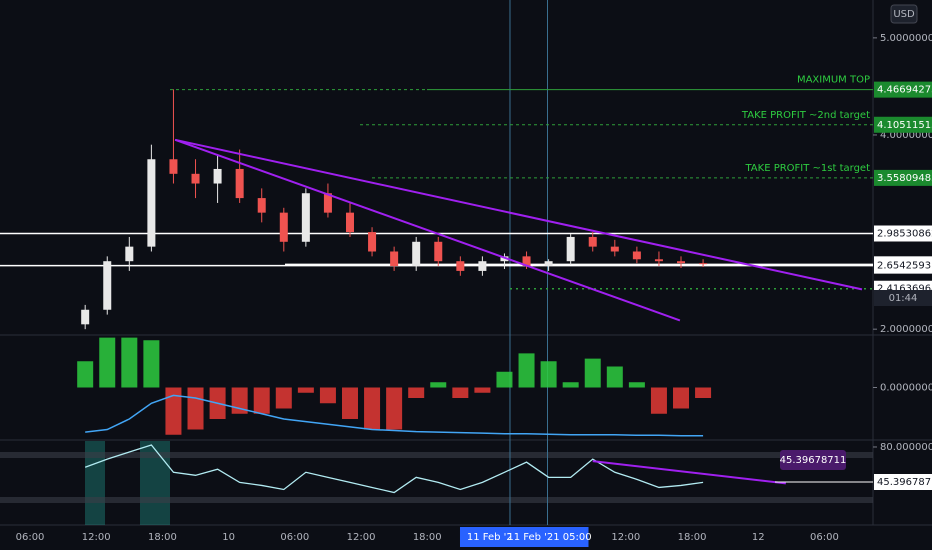  What do you see at coordinates (833, 80) in the screenshot?
I see `level-note: MAXIMUM TOP` at bounding box center [833, 80].